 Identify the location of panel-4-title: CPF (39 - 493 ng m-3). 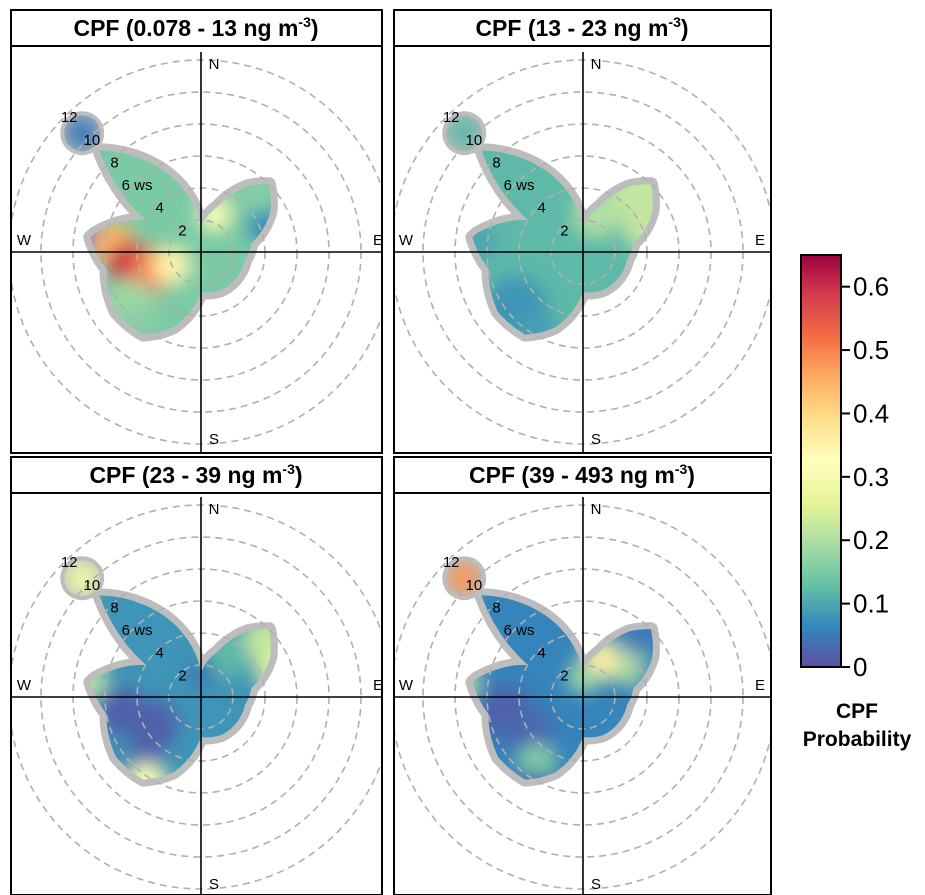
(582, 474).